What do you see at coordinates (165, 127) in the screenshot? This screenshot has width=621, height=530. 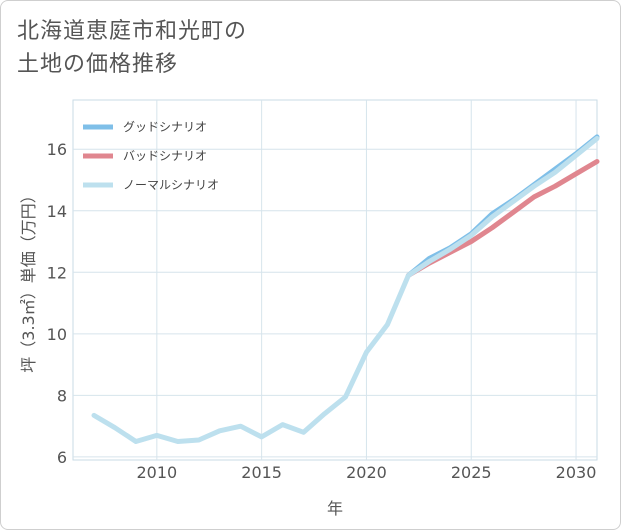 I see `legend-label-0: グッドシナリオ` at bounding box center [165, 127].